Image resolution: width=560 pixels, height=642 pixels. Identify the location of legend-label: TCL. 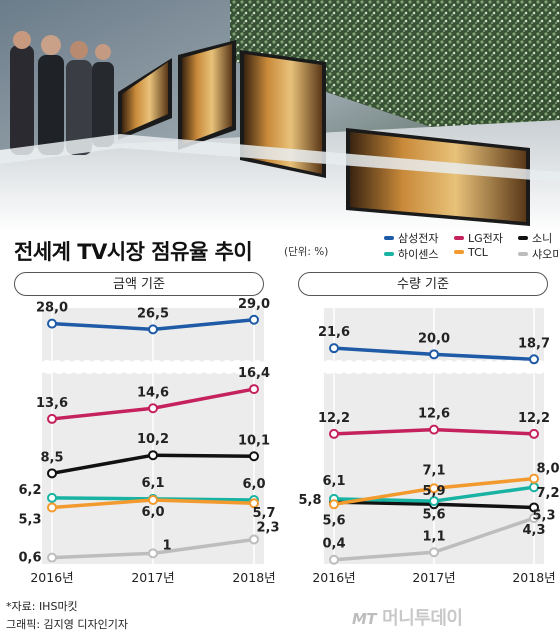
(478, 252).